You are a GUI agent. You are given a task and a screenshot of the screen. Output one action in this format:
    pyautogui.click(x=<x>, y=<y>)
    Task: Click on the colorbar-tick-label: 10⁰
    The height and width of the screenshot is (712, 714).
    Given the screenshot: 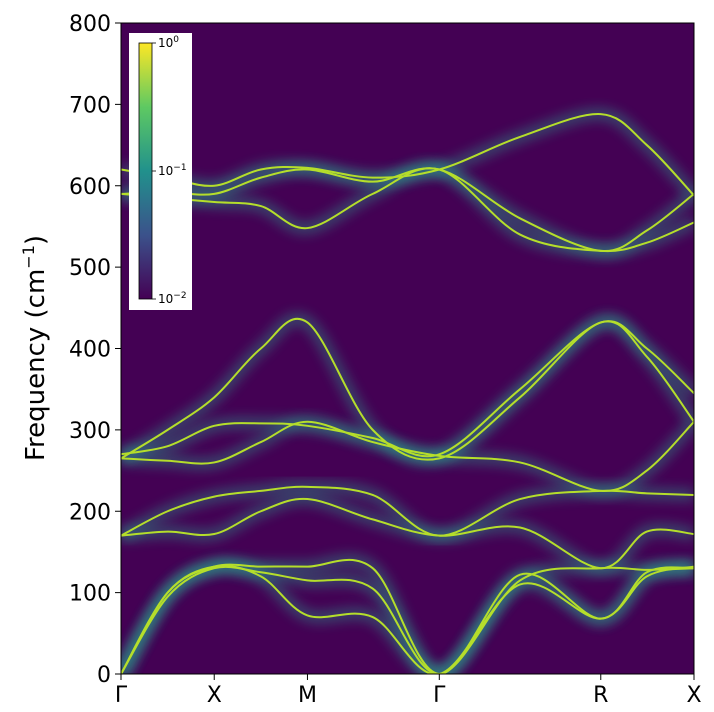 What is the action you would take?
    pyautogui.click(x=168, y=42)
    